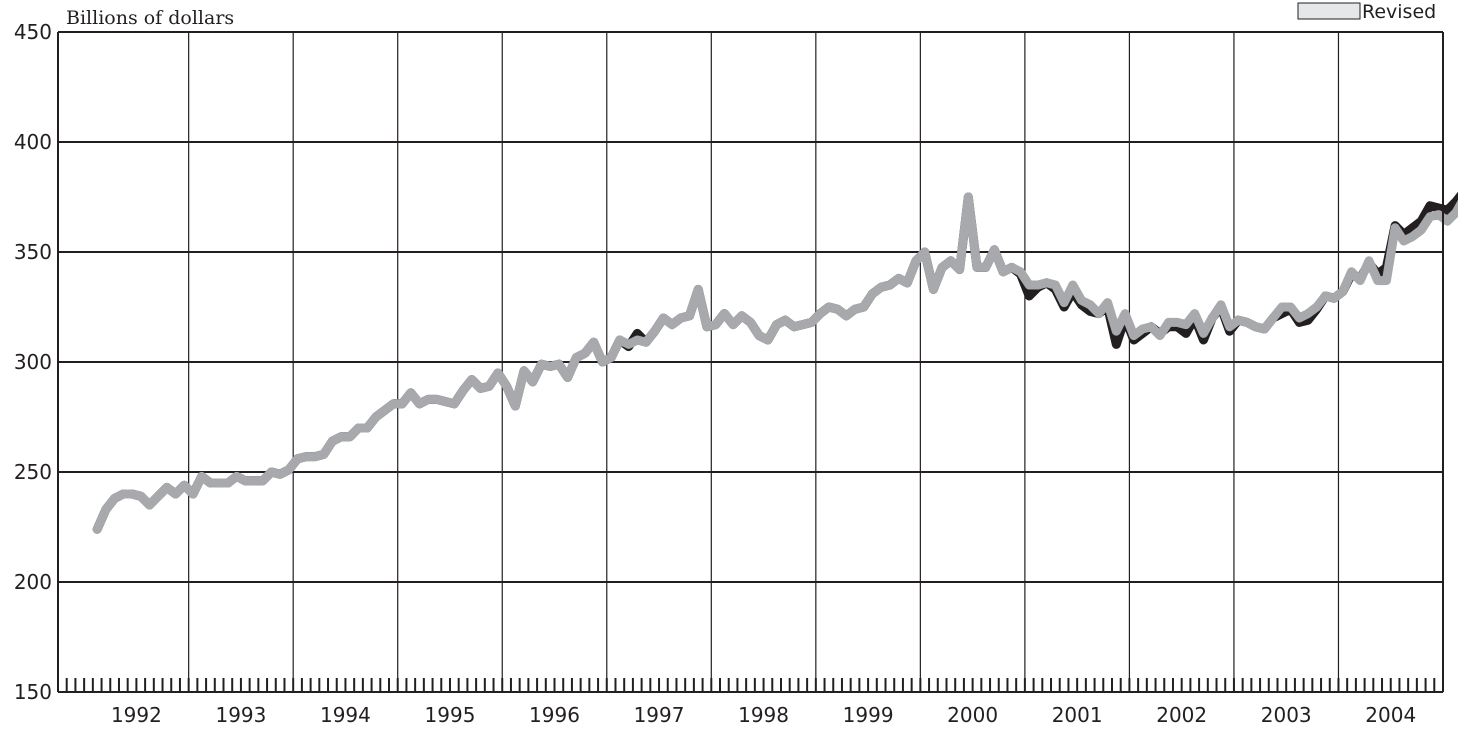  Describe the element at coordinates (345, 715) in the screenshot. I see `x-tick-label-1994: 1994` at that location.